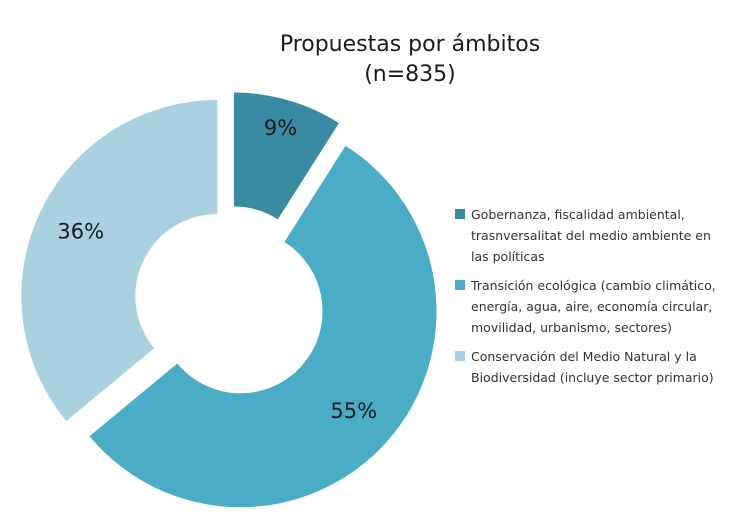 The image size is (730, 528). What do you see at coordinates (280, 128) in the screenshot?
I see `slice-label-gobernanza: 9%` at bounding box center [280, 128].